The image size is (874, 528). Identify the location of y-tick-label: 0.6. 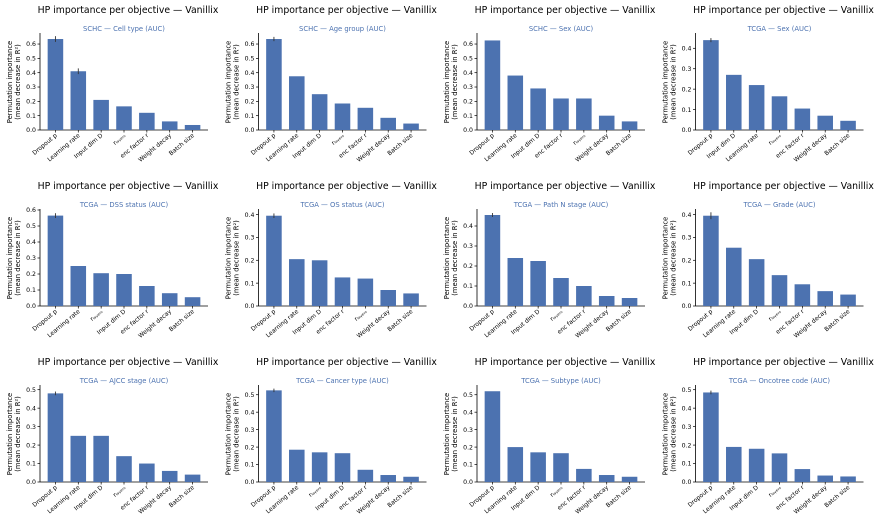
(250, 44).